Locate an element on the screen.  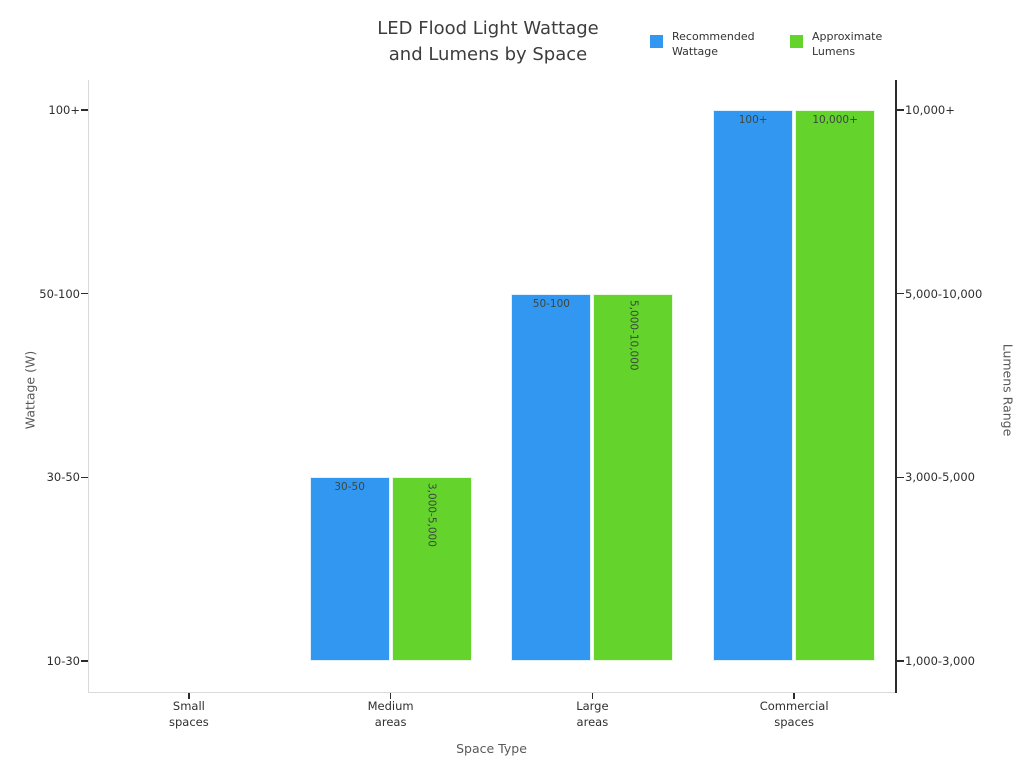
bar-value-label: 100+ is located at coordinates (753, 119).